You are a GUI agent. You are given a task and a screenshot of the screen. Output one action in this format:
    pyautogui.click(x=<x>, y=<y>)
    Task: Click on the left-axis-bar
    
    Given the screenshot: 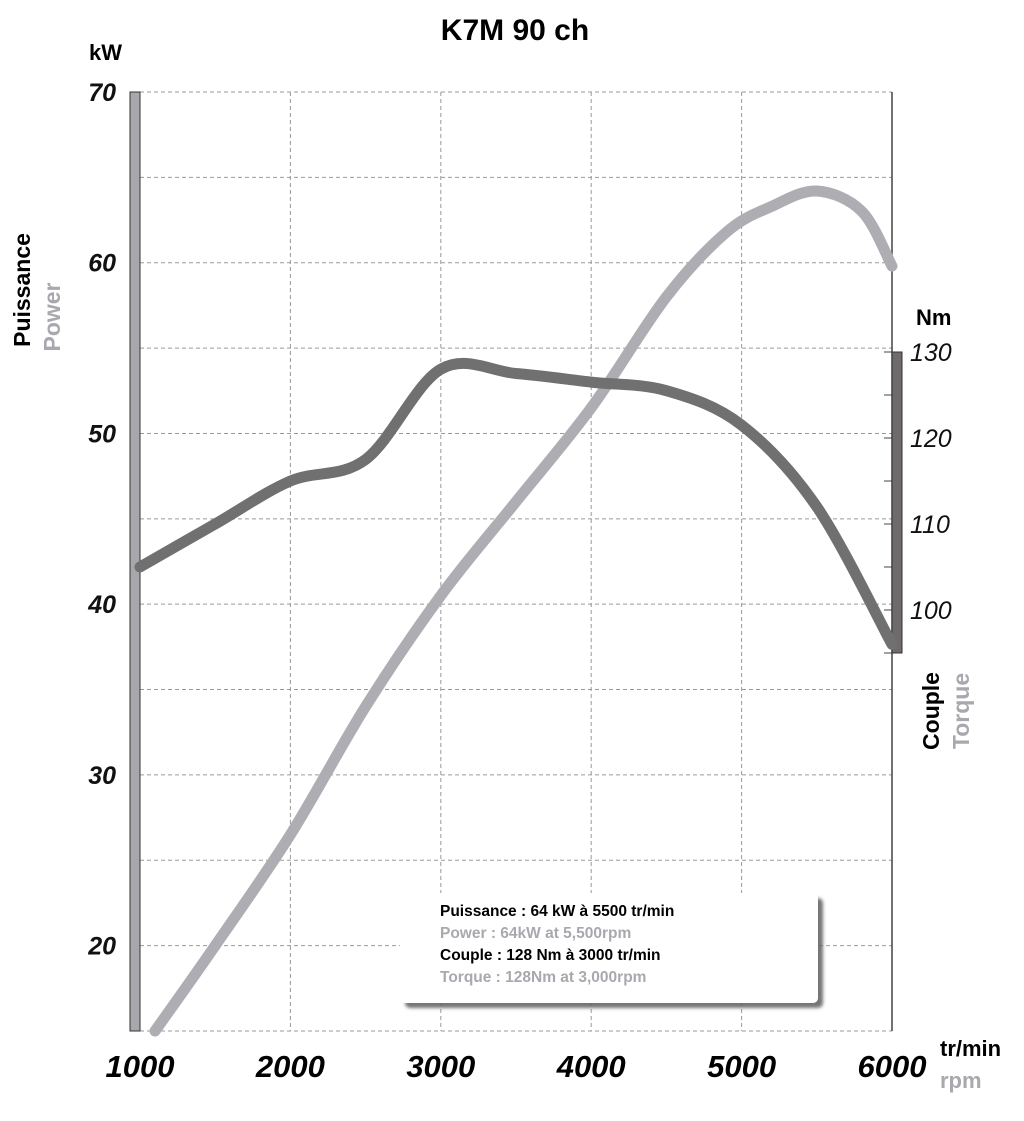 What is the action you would take?
    pyautogui.click(x=135, y=561)
    